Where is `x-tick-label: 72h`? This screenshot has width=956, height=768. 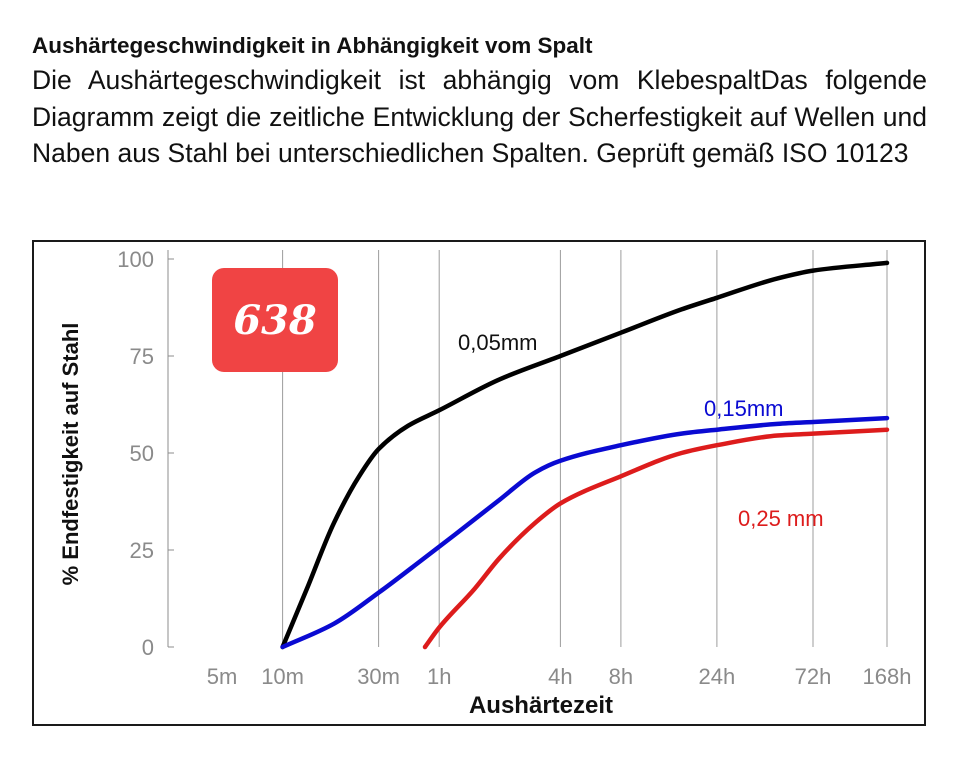 x-tick-label: 72h is located at coordinates (813, 676).